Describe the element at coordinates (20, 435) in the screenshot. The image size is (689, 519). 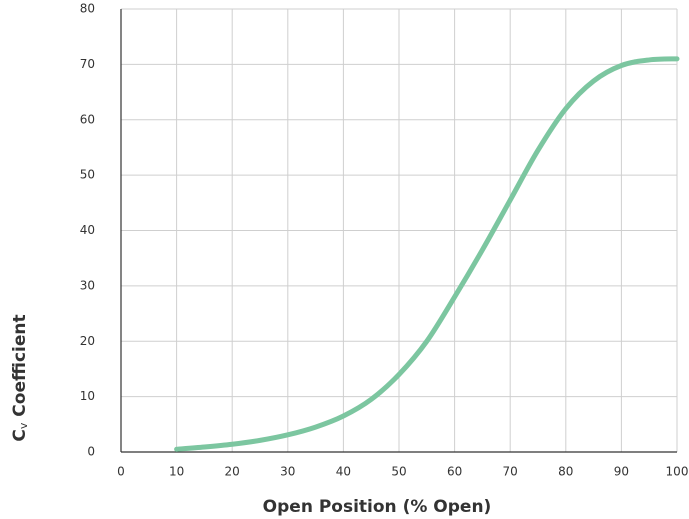
I see `y-title-main: C` at that location.